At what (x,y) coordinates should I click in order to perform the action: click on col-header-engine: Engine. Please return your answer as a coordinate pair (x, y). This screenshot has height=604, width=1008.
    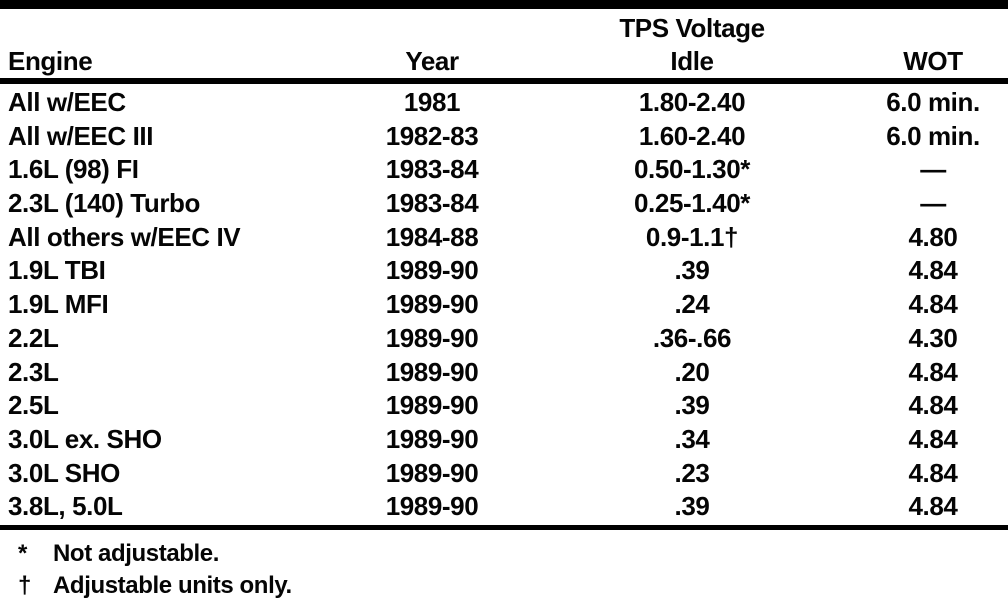
    Looking at the image, I should click on (50, 61).